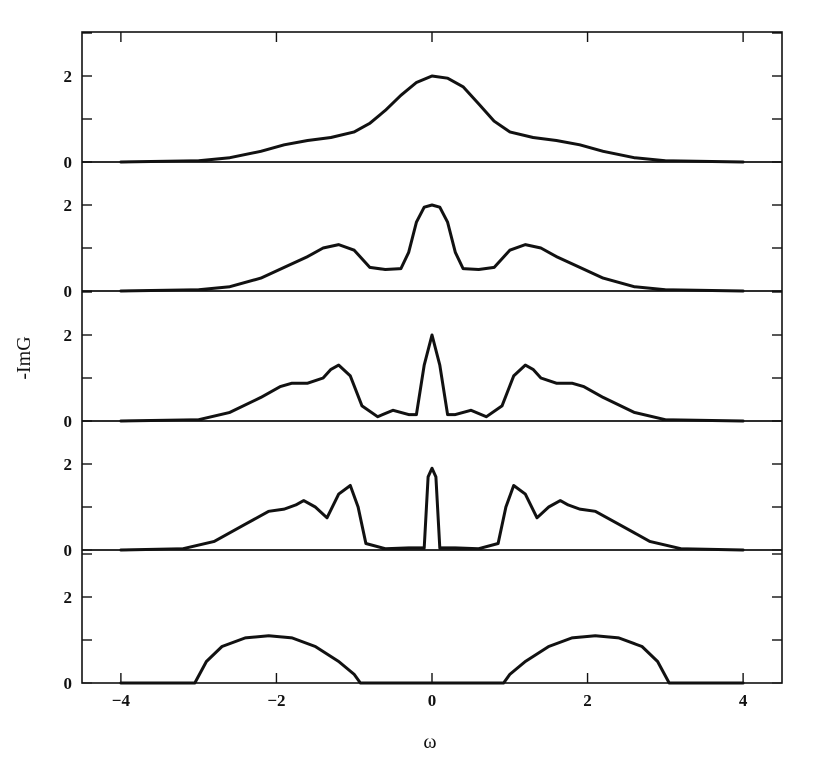 The width and height of the screenshot is (836, 761). Describe the element at coordinates (68, 335) in the screenshot. I see `panel-3-ytick-label: 2` at that location.